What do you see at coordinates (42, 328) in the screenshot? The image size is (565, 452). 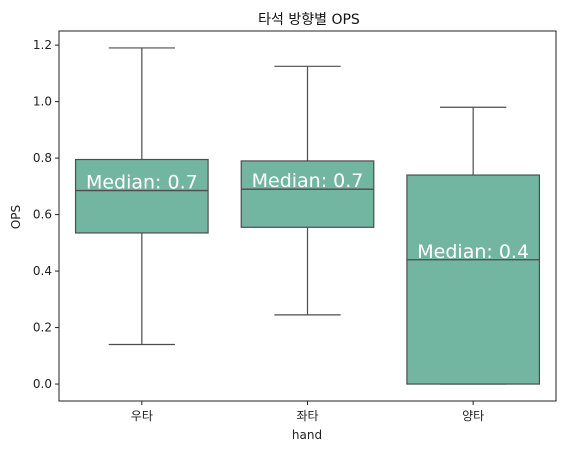 I see `y-tick-label: 0.2` at bounding box center [42, 328].